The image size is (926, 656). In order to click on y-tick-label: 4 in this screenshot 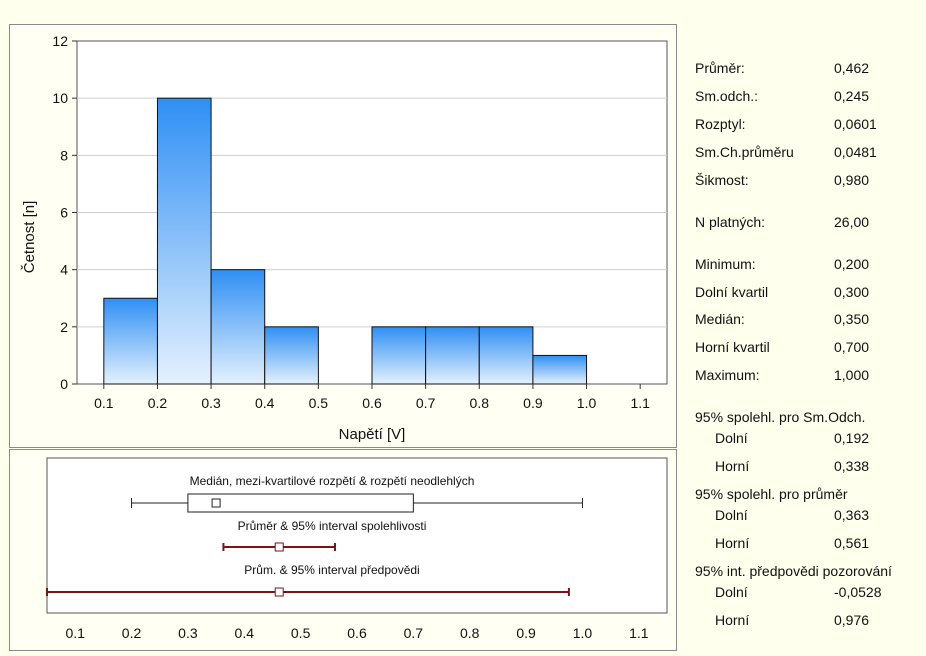, I will do `click(64, 270)`.